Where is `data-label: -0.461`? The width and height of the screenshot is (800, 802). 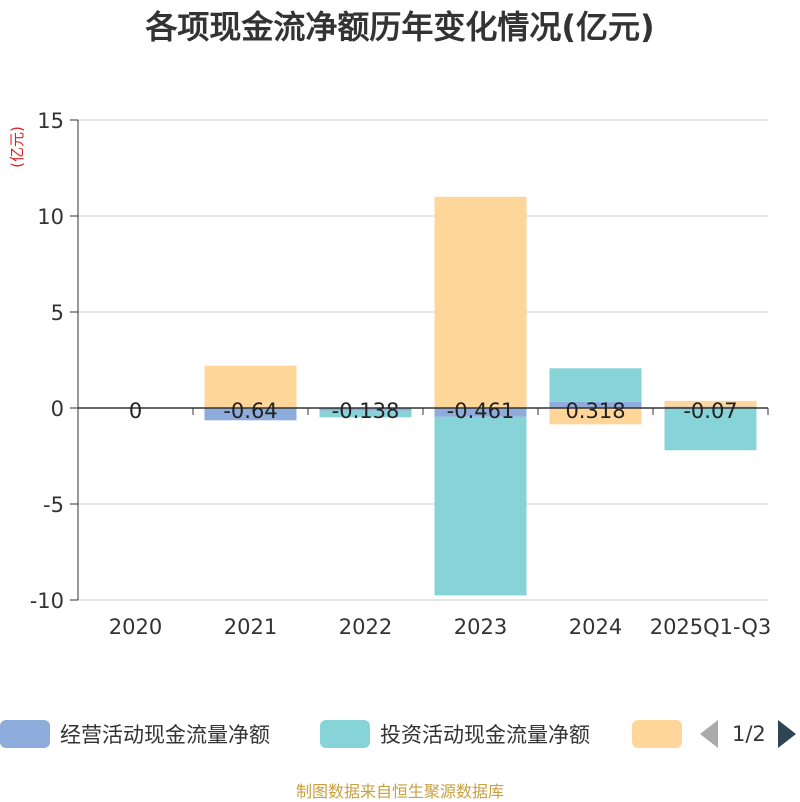
data-label: -0.461 is located at coordinates (481, 411).